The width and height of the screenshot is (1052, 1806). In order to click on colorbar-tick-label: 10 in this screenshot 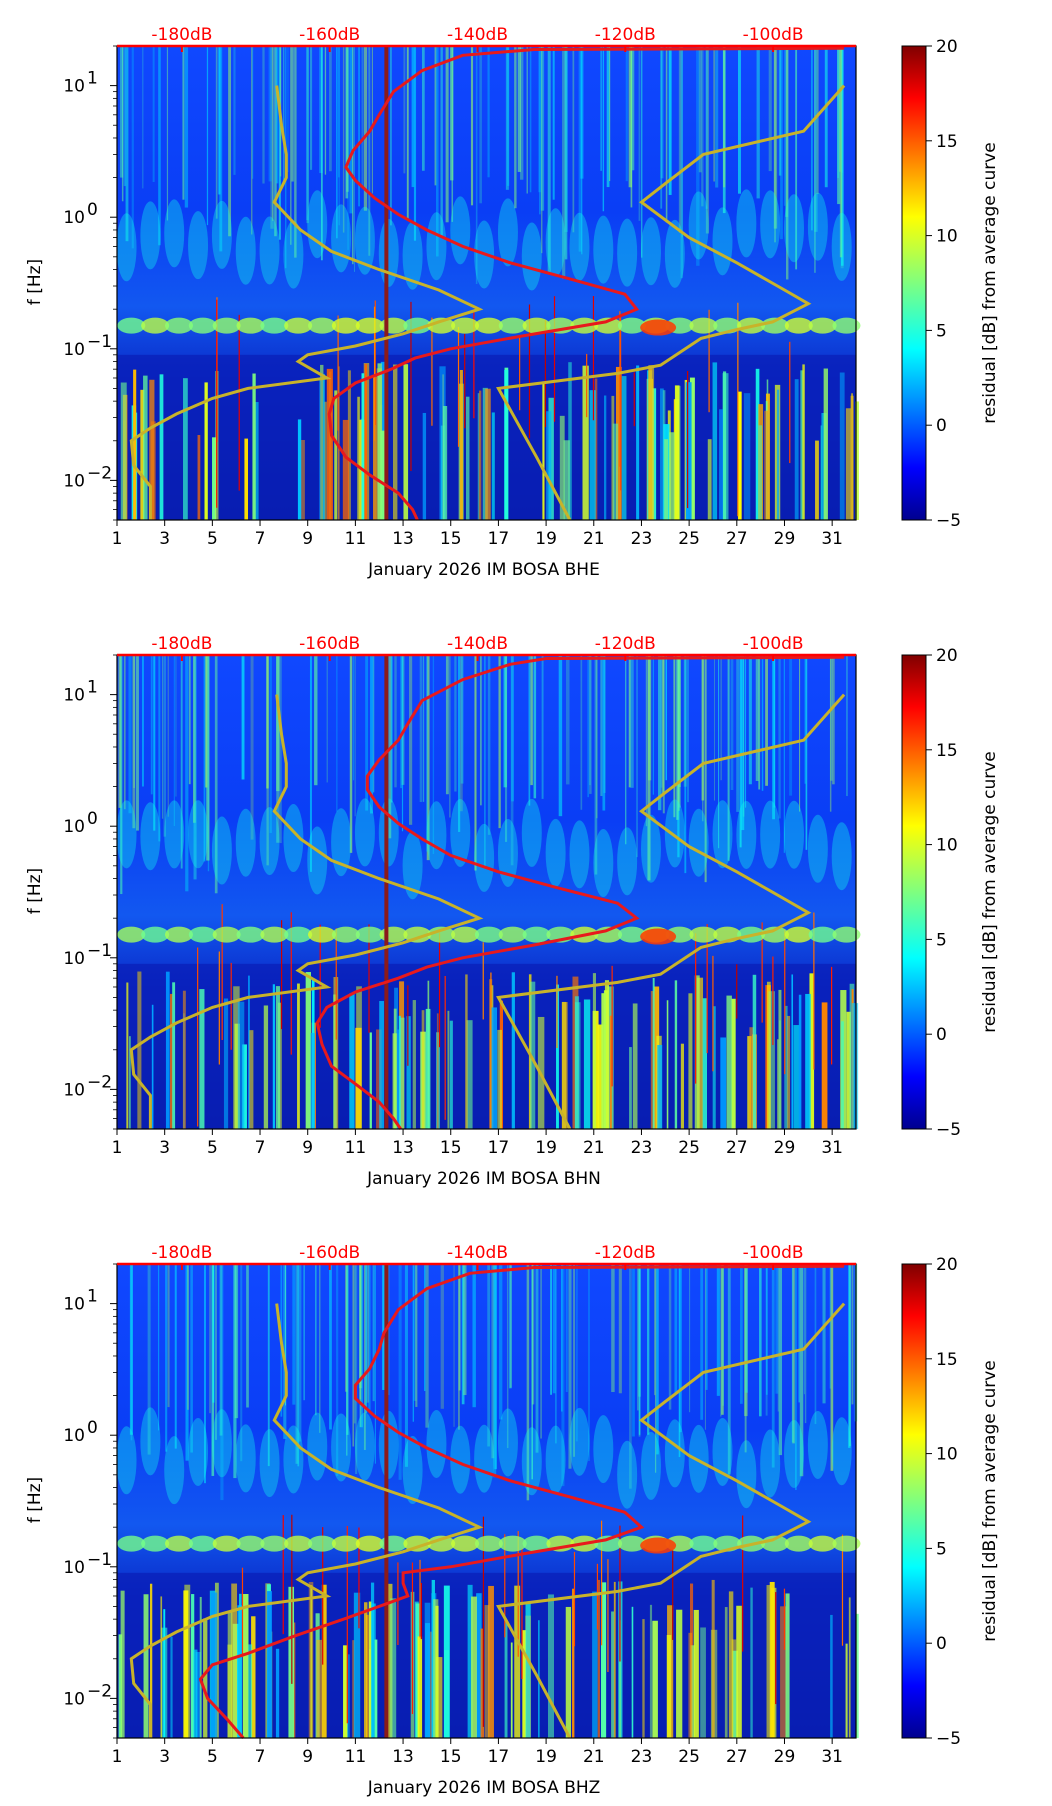, I will do `click(947, 237)`.